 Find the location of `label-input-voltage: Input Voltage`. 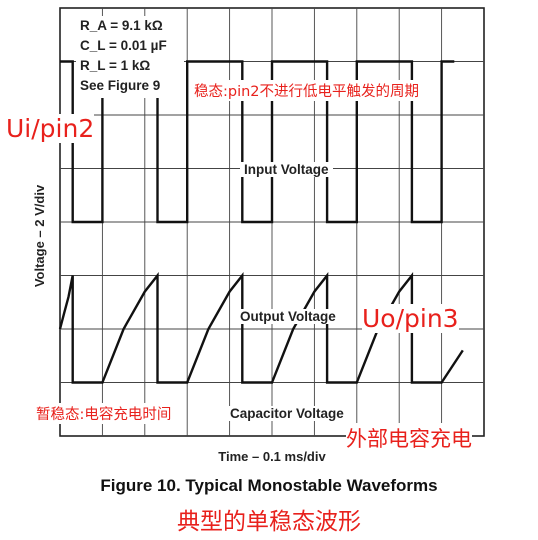

label-input-voltage: Input Voltage is located at coordinates (286, 169).